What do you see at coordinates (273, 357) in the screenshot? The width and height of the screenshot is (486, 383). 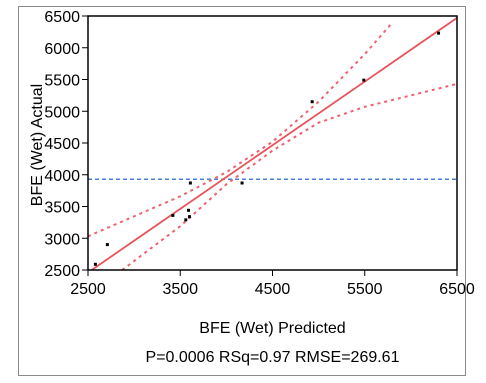 I see `fit-statistics: P=0.0006 RSq=0.97 RMSE=269.61` at bounding box center [273, 357].